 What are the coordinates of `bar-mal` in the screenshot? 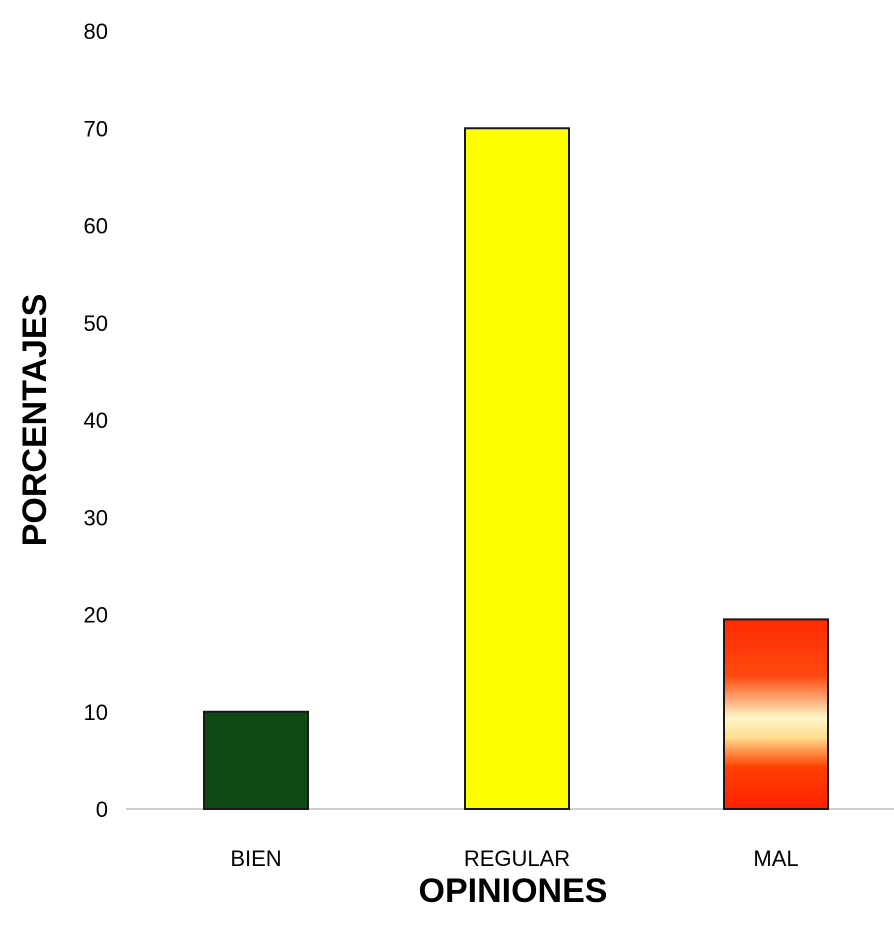 It's located at (776, 714).